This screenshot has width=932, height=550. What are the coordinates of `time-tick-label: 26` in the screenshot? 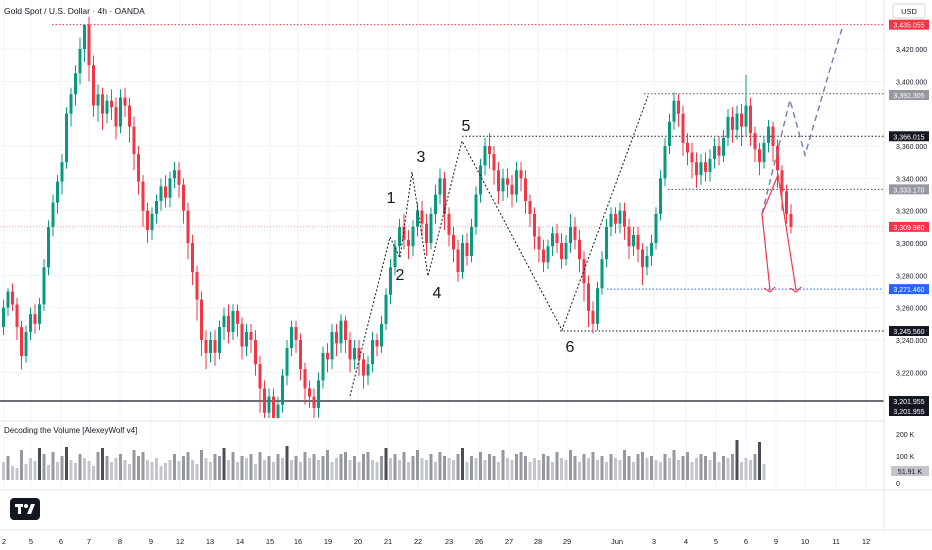 It's located at (479, 541).